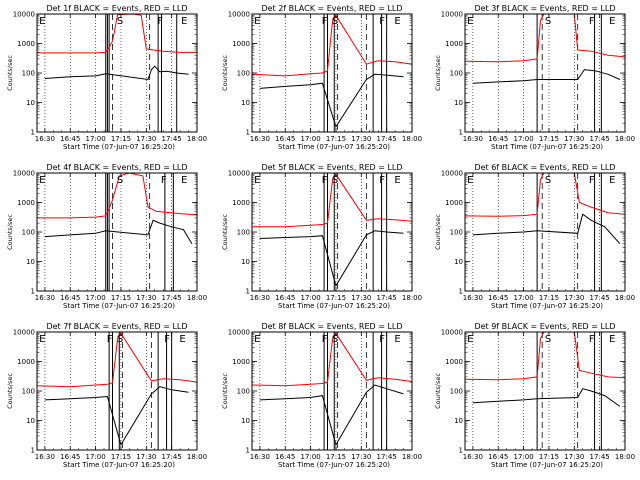  What do you see at coordinates (544, 167) in the screenshot?
I see `panel-title: Det 6f BLACK = Events, RED = LLD` at bounding box center [544, 167].